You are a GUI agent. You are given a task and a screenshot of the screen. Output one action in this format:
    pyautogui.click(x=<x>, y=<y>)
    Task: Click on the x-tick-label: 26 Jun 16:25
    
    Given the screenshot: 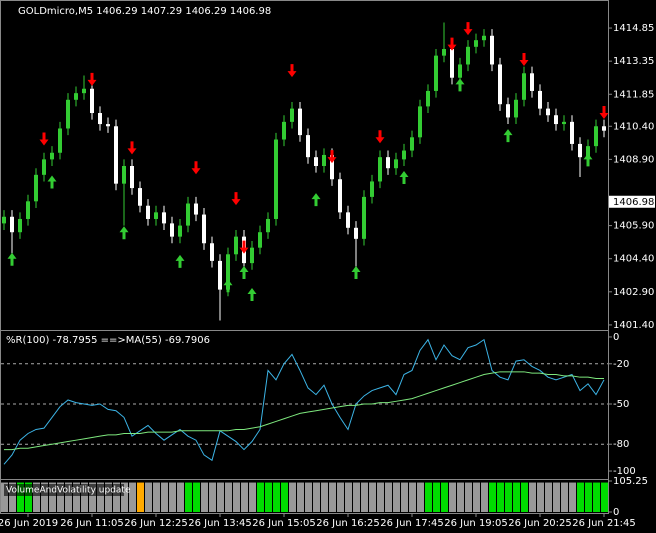 What is the action you would take?
    pyautogui.click(x=348, y=523)
    